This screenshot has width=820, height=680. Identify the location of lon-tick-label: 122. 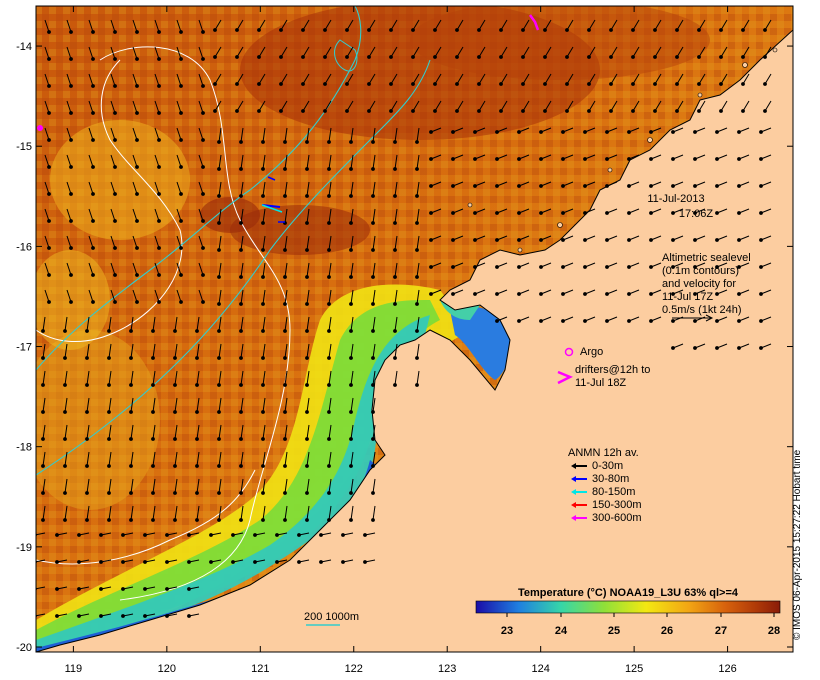
(354, 669).